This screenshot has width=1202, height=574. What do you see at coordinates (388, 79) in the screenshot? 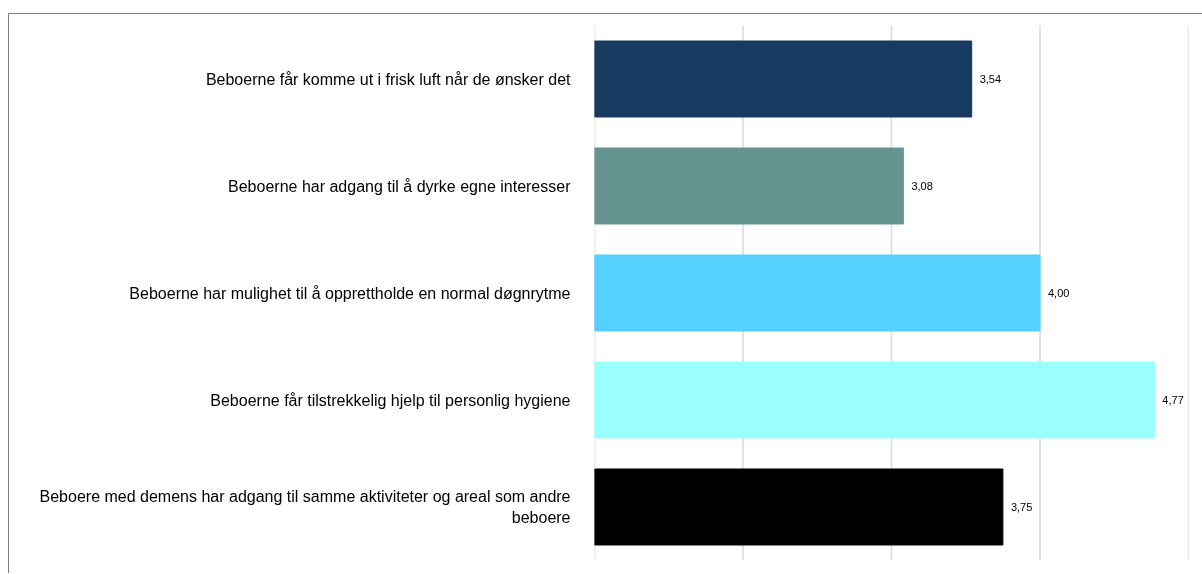
I see `y-tick-label: Beboerne får komme ut i frisk luft når de ønsker det` at bounding box center [388, 79].